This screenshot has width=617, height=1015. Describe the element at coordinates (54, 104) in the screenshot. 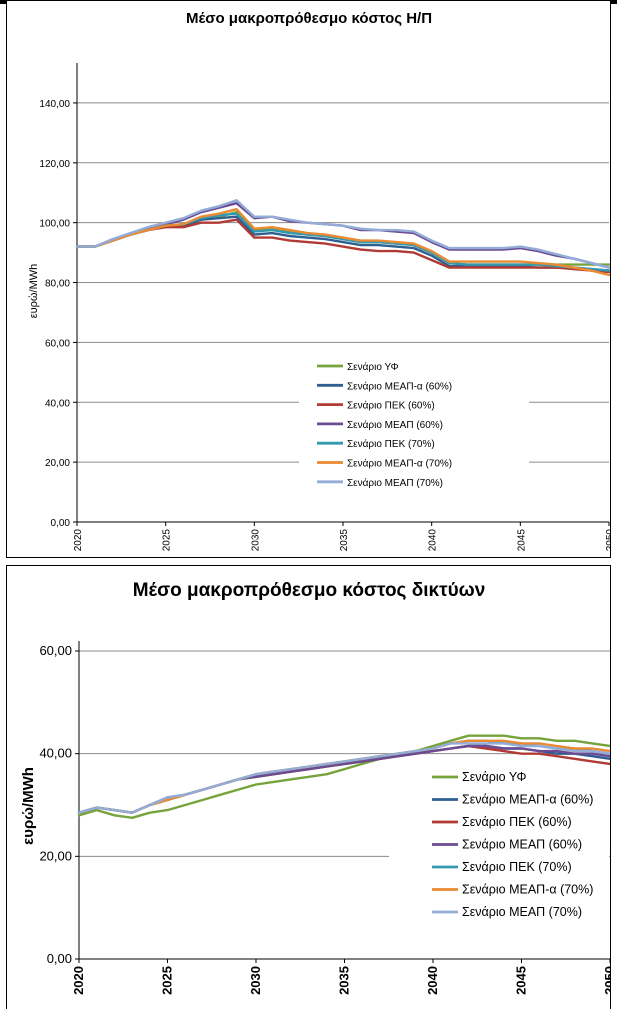

I see `y-tick-label: 140,00` at that location.